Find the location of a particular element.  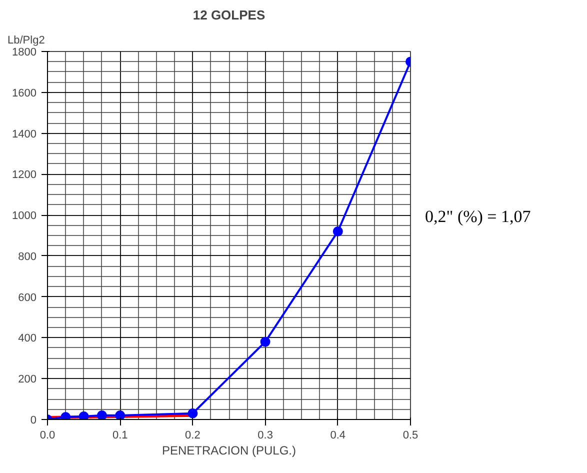

y-tick-label: 1800 is located at coordinates (24, 52).